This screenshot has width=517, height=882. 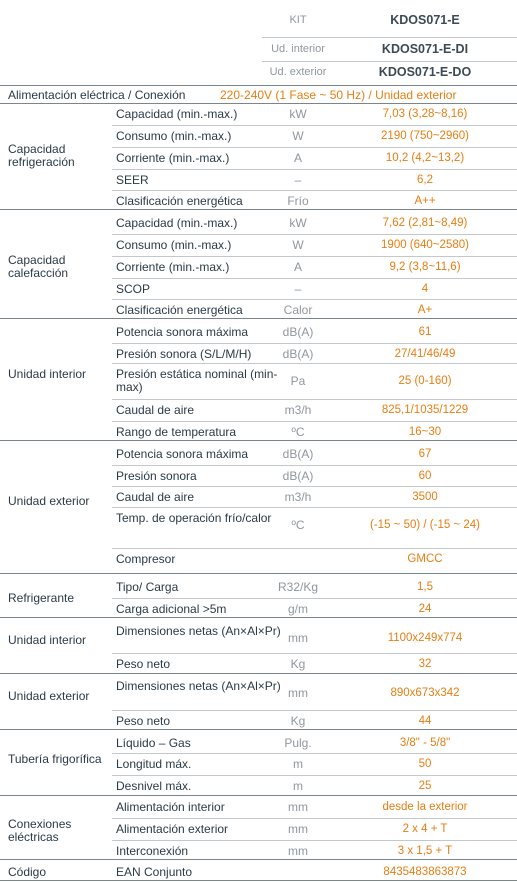 I want to click on exterior-unit-model: KDOS071-E-DO, so click(x=425, y=72).